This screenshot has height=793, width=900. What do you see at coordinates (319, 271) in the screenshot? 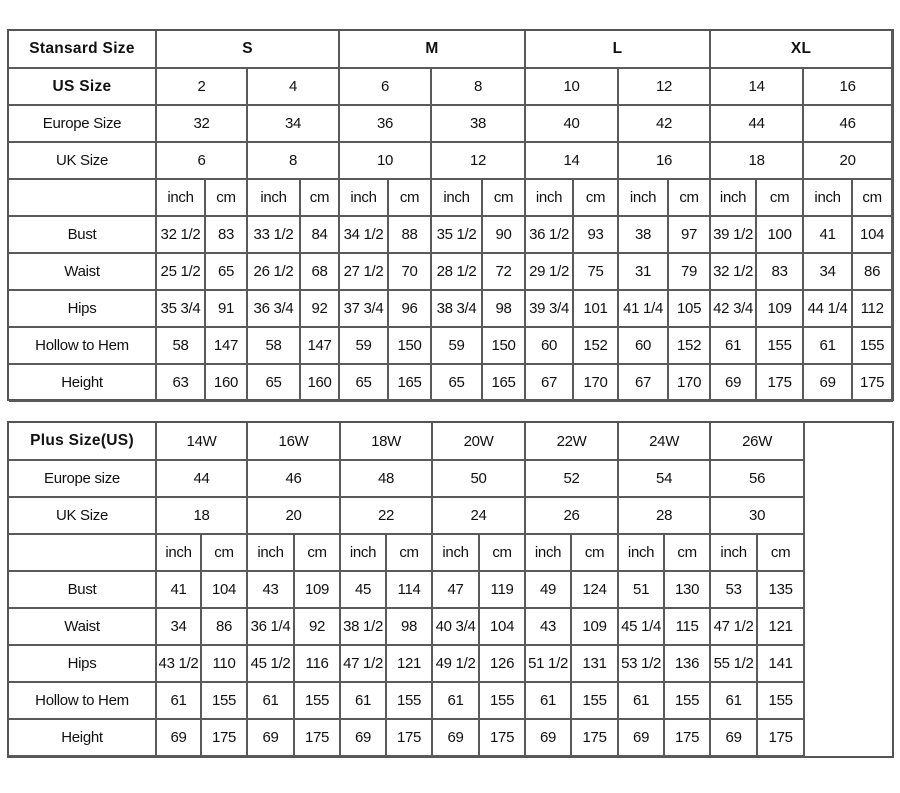
I see `table-cell: 68` at bounding box center [319, 271].